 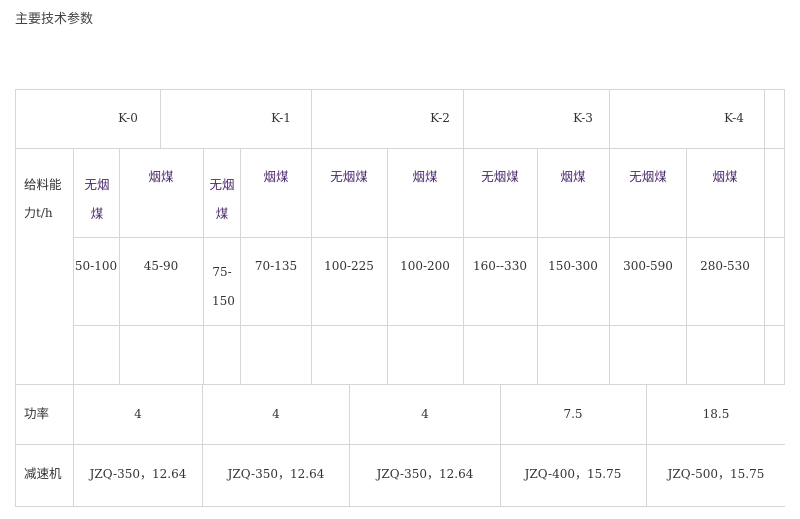 What do you see at coordinates (425, 474) in the screenshot?
I see `reducer-value-k2: JZQ-350，12.64` at bounding box center [425, 474].